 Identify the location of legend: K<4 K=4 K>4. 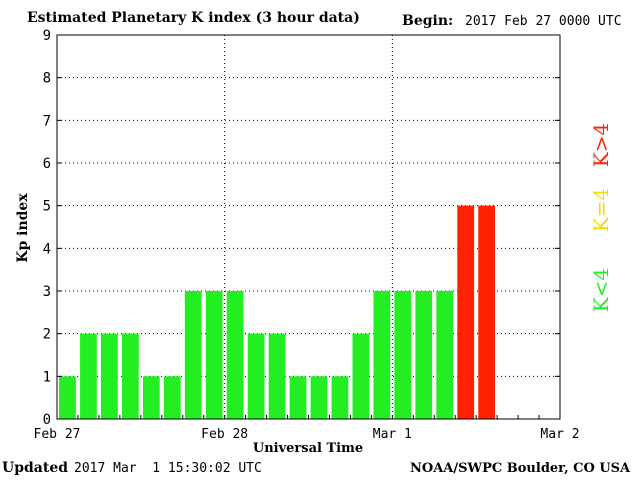
(601, 217).